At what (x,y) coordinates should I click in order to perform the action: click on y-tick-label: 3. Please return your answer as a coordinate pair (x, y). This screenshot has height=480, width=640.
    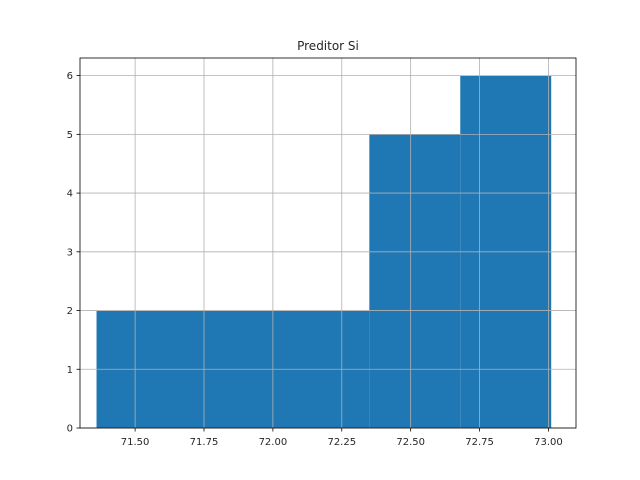
    Looking at the image, I should click on (70, 252).